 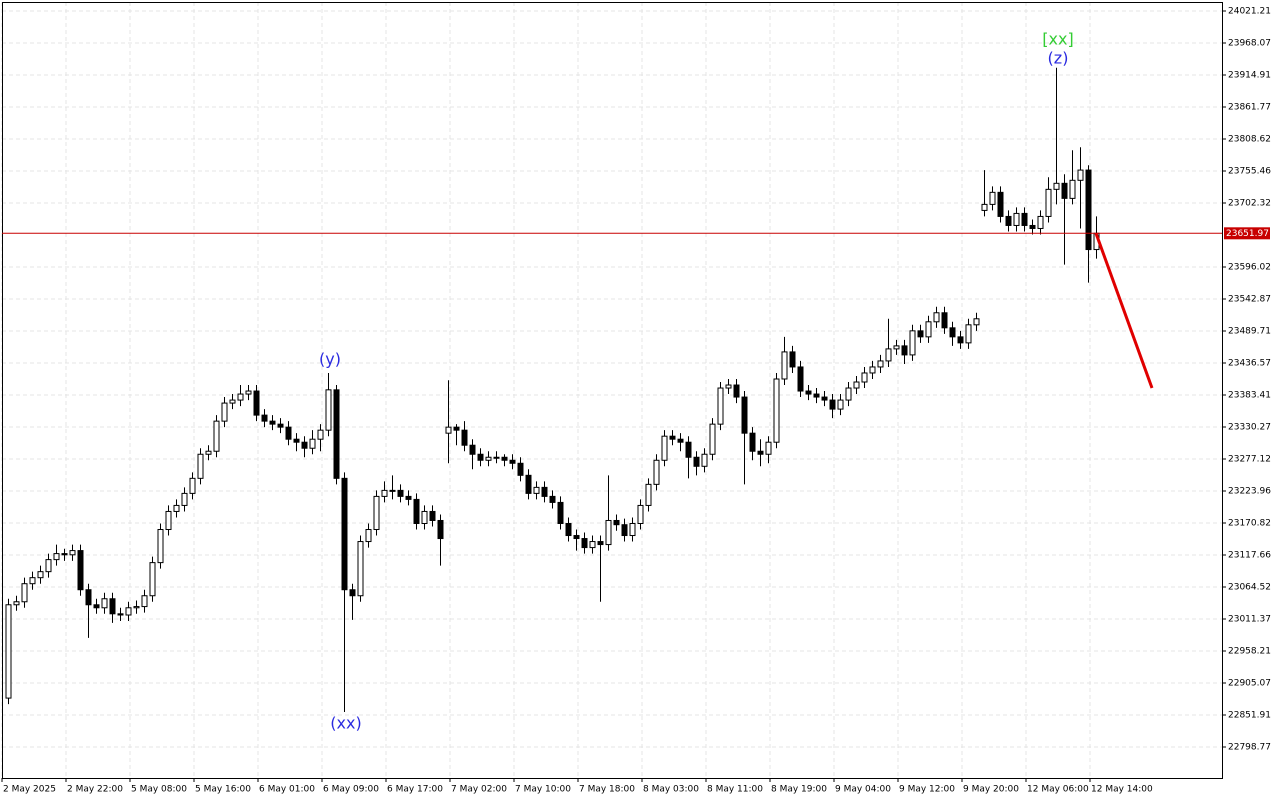 What do you see at coordinates (1249, 427) in the screenshot?
I see `y-tick-label: 23330.27` at bounding box center [1249, 427].